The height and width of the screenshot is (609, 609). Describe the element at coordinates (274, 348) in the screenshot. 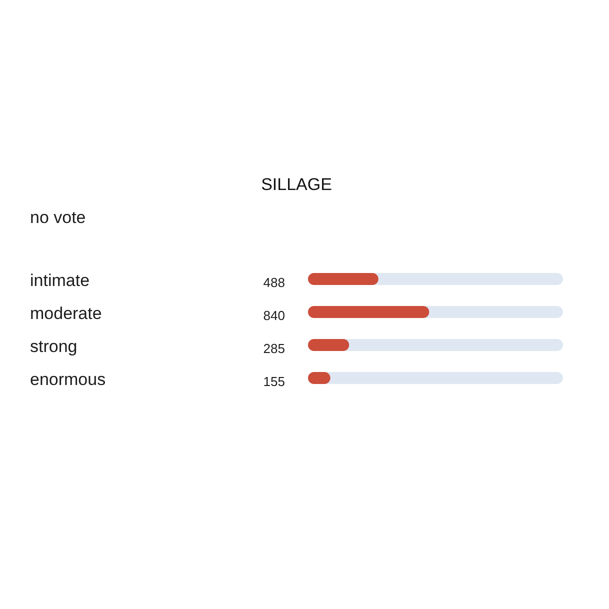

I see `data-label: 285` at that location.